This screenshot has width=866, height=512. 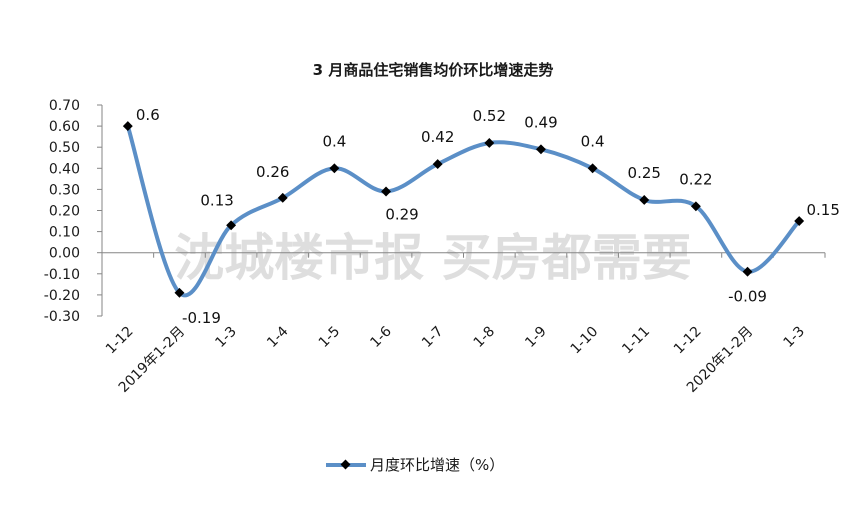 I want to click on x-tick-label: 1-4, so click(x=278, y=337).